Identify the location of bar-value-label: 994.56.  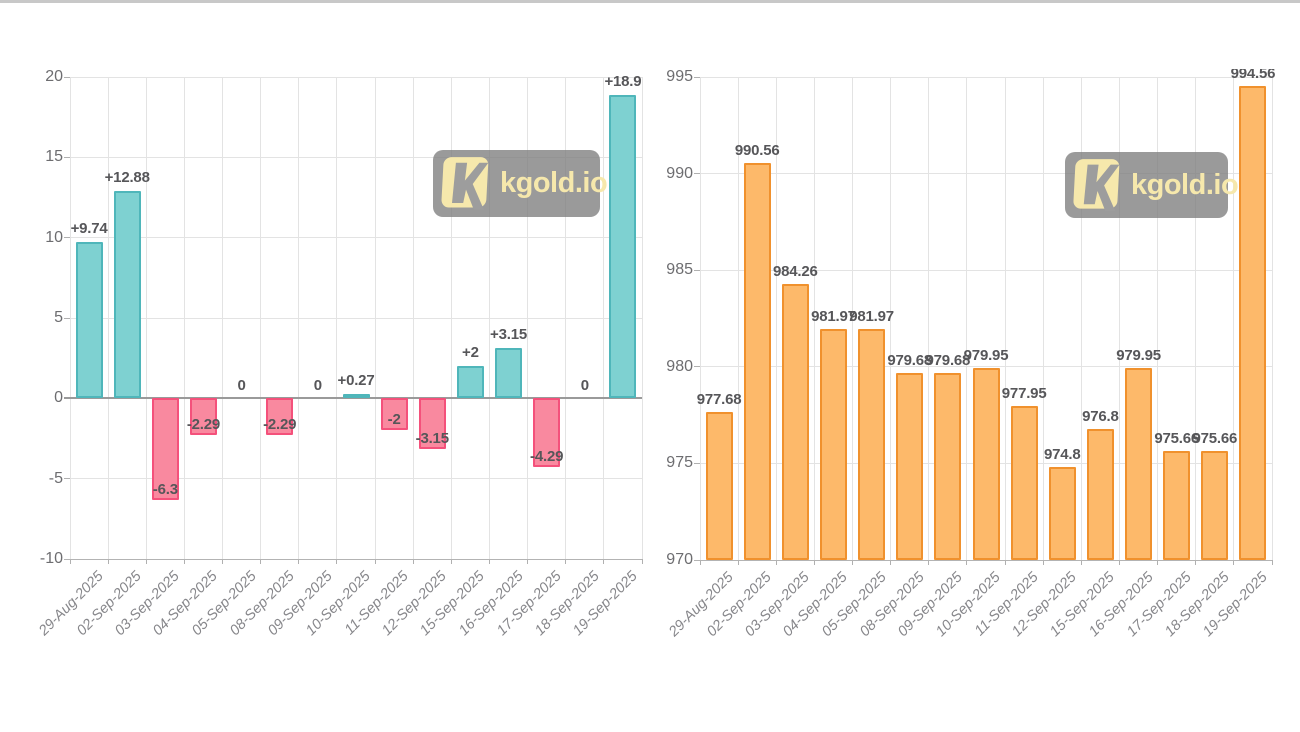
(1253, 75).